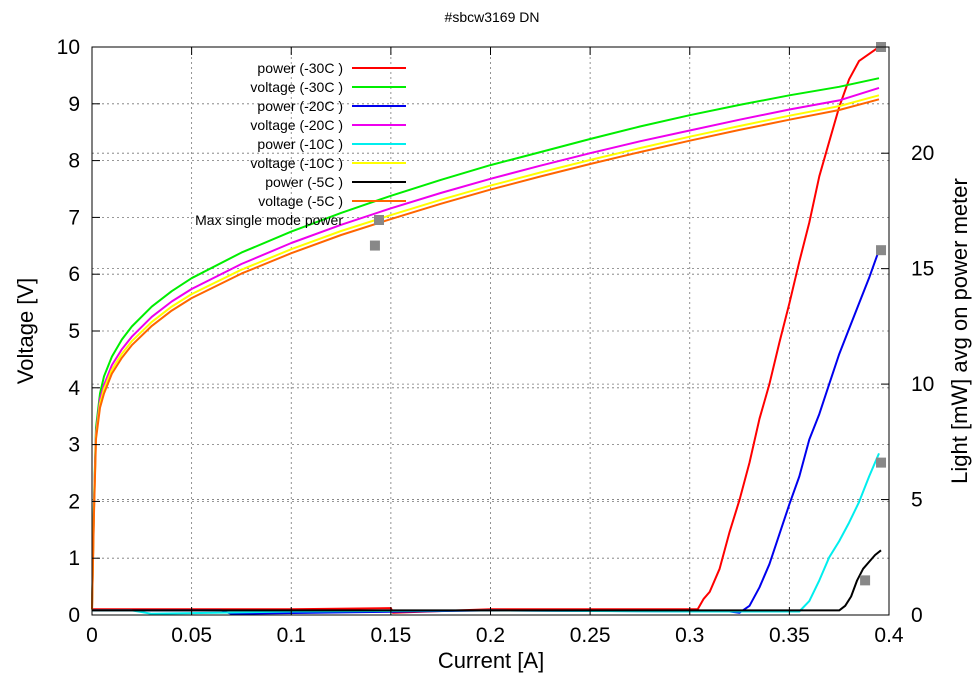  What do you see at coordinates (296, 87) in the screenshot?
I see `legend-label: voltage (-30C )` at bounding box center [296, 87].